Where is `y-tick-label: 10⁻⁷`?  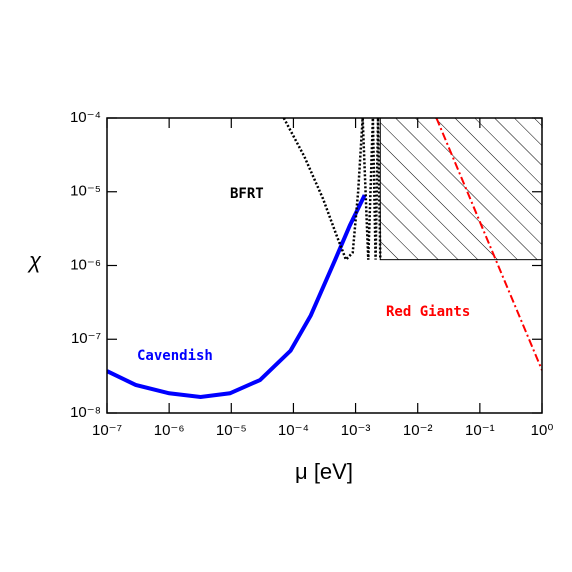 y-tick-label: 10⁻⁷ is located at coordinates (86, 338).